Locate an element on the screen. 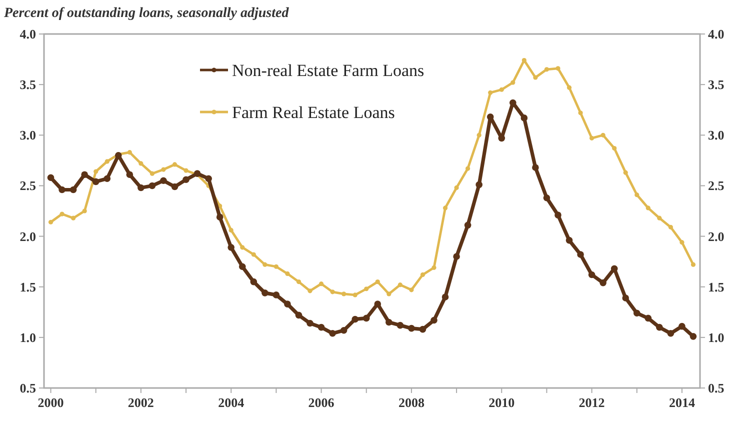 The image size is (739, 422). x-tick-label: 2014 is located at coordinates (682, 402).